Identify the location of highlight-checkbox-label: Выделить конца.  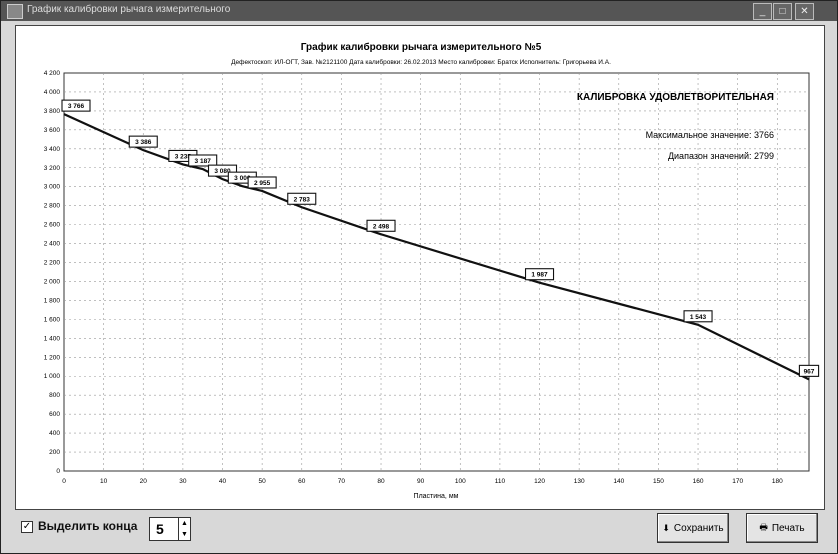
(88, 526).